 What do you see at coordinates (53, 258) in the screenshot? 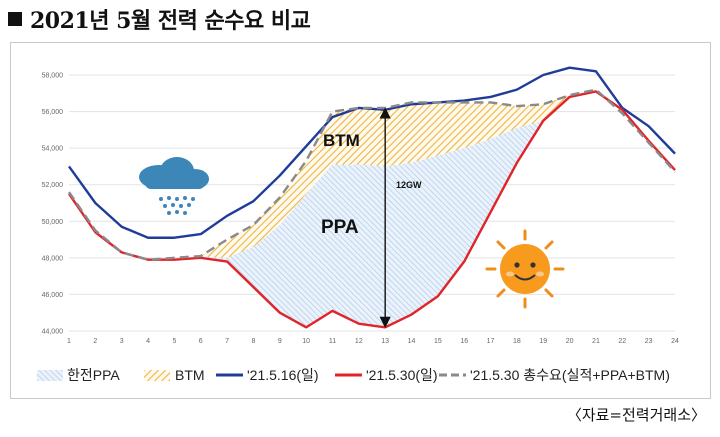
I see `y-tick-label: 48,000` at bounding box center [53, 258].